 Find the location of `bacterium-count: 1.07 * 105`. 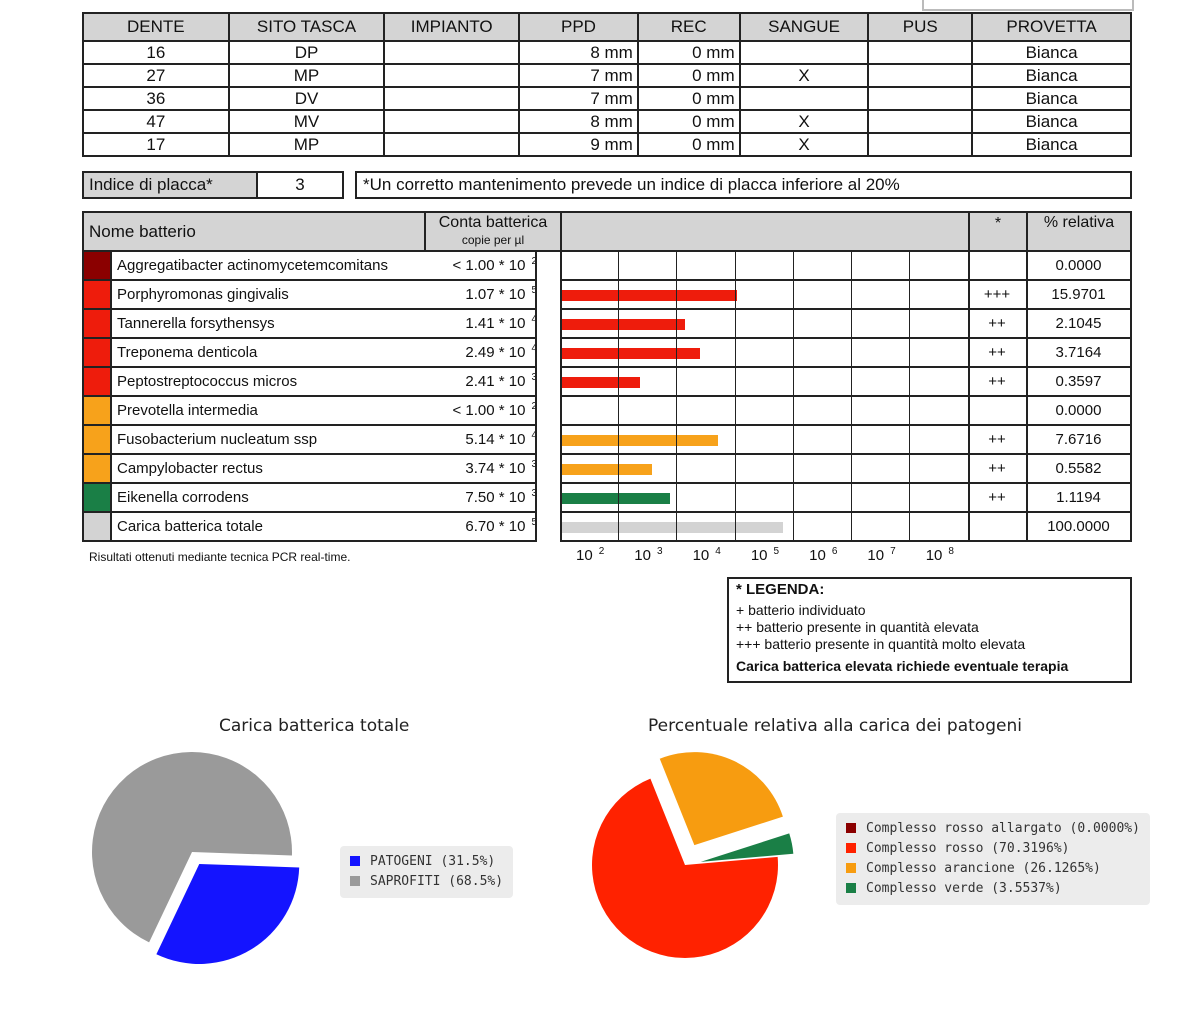

bacterium-count: 1.07 * 105 is located at coordinates (481, 294).